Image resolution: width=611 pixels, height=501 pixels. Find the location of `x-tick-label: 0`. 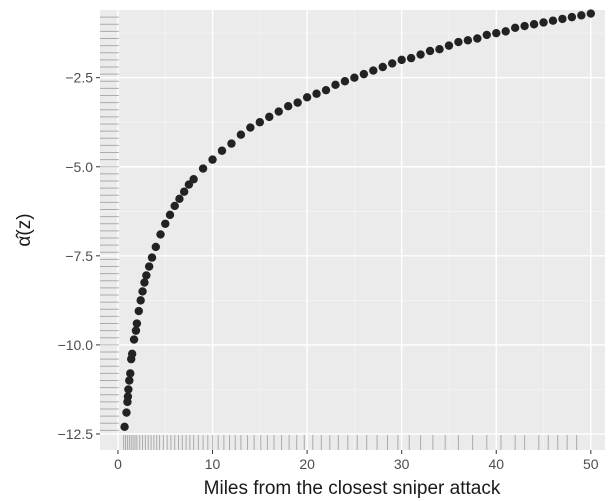

x-tick-label: 0 is located at coordinates (118, 464).